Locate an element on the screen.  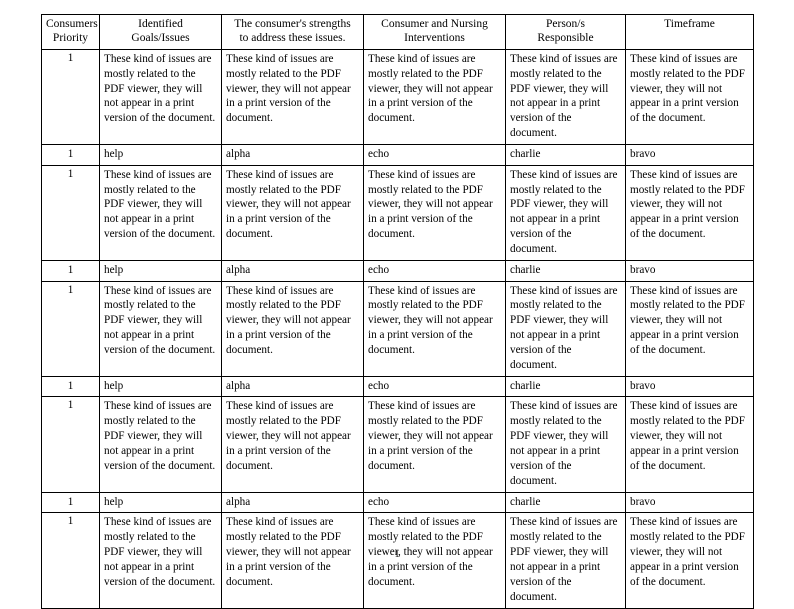
header-line: Timeframe is located at coordinates (689, 24).